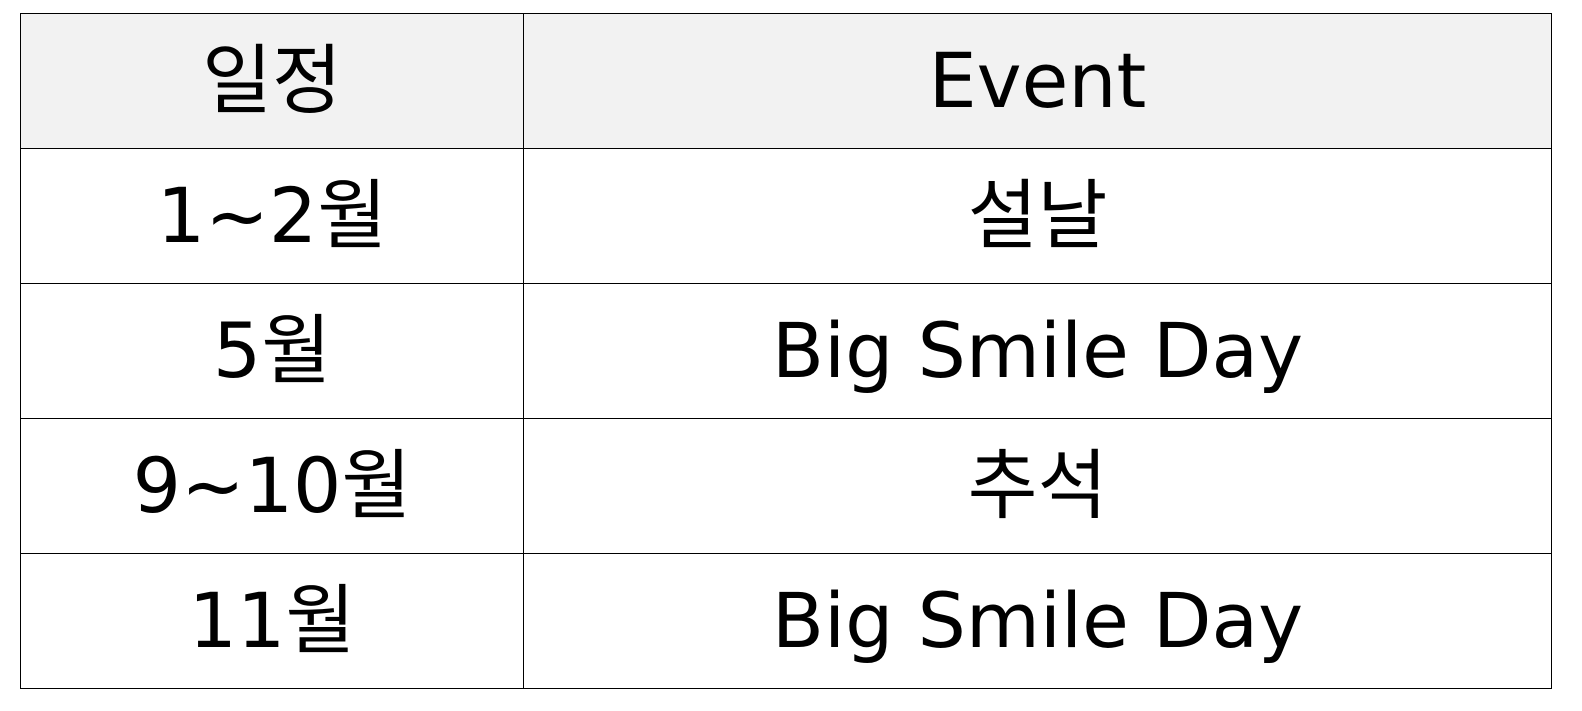  I want to click on date-cell: 11월, so click(272, 621).